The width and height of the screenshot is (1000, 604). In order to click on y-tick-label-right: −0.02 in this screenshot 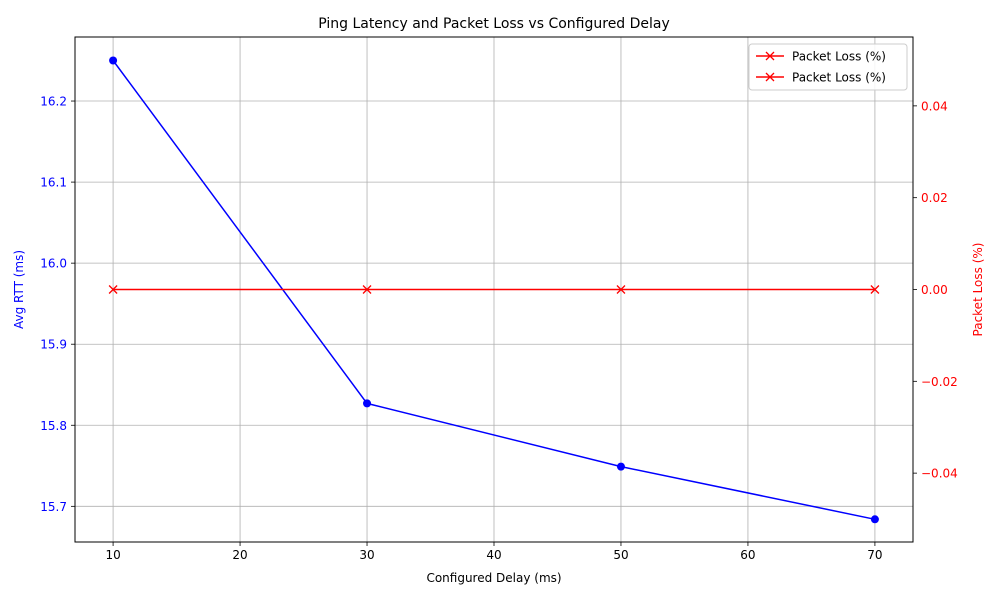, I will do `click(939, 382)`.